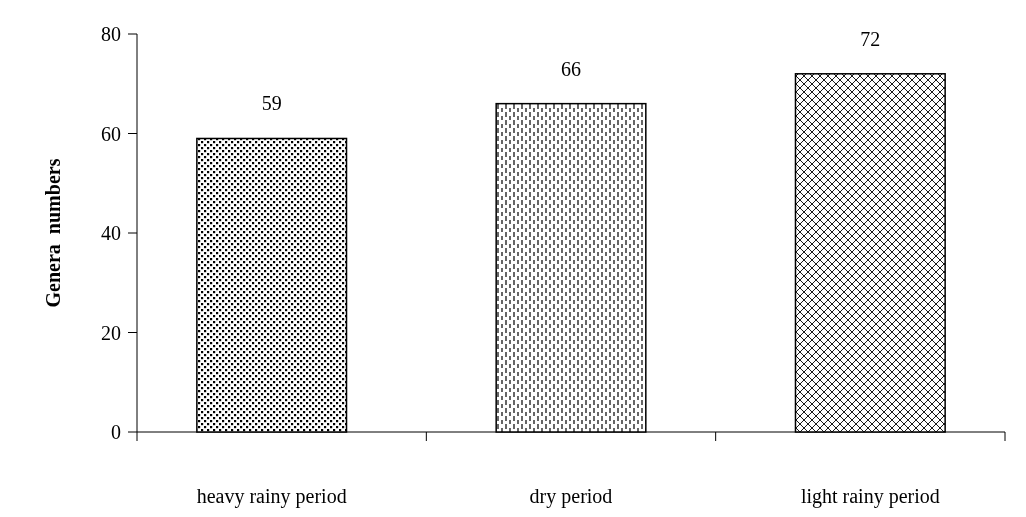 The width and height of the screenshot is (1026, 517). Describe the element at coordinates (116, 432) in the screenshot. I see `y-tick-label: 0` at that location.